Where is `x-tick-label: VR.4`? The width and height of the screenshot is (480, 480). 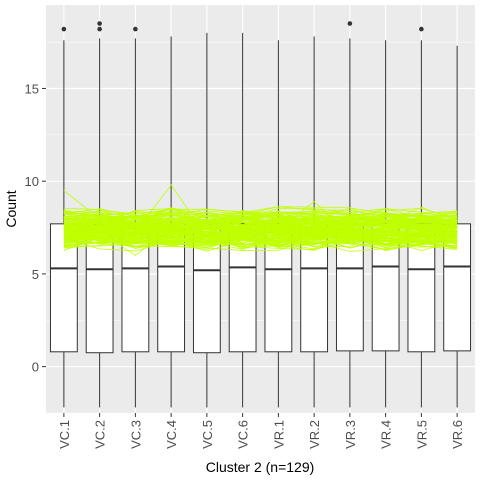
x-tick-label: VR.4 is located at coordinates (386, 434).